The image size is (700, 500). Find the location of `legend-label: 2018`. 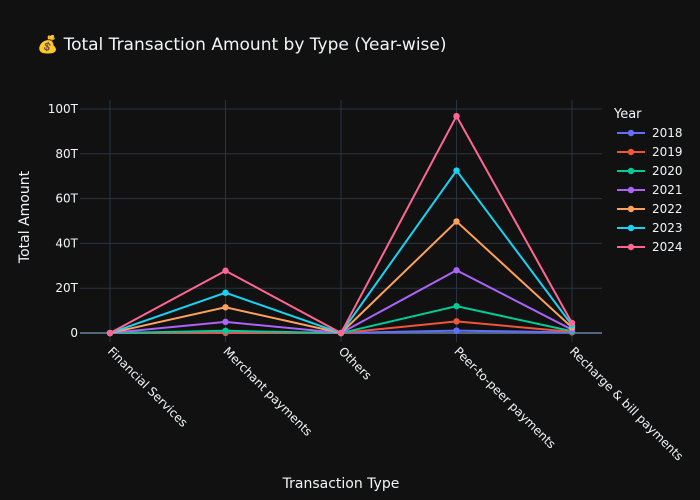

legend-label: 2018 is located at coordinates (667, 133).